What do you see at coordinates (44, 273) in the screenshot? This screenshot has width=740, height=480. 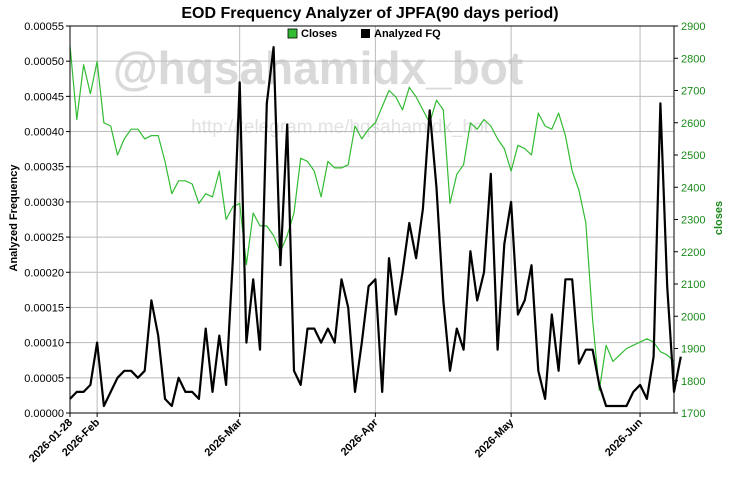 I see `y-tick-label: 0.00020` at bounding box center [44, 273].